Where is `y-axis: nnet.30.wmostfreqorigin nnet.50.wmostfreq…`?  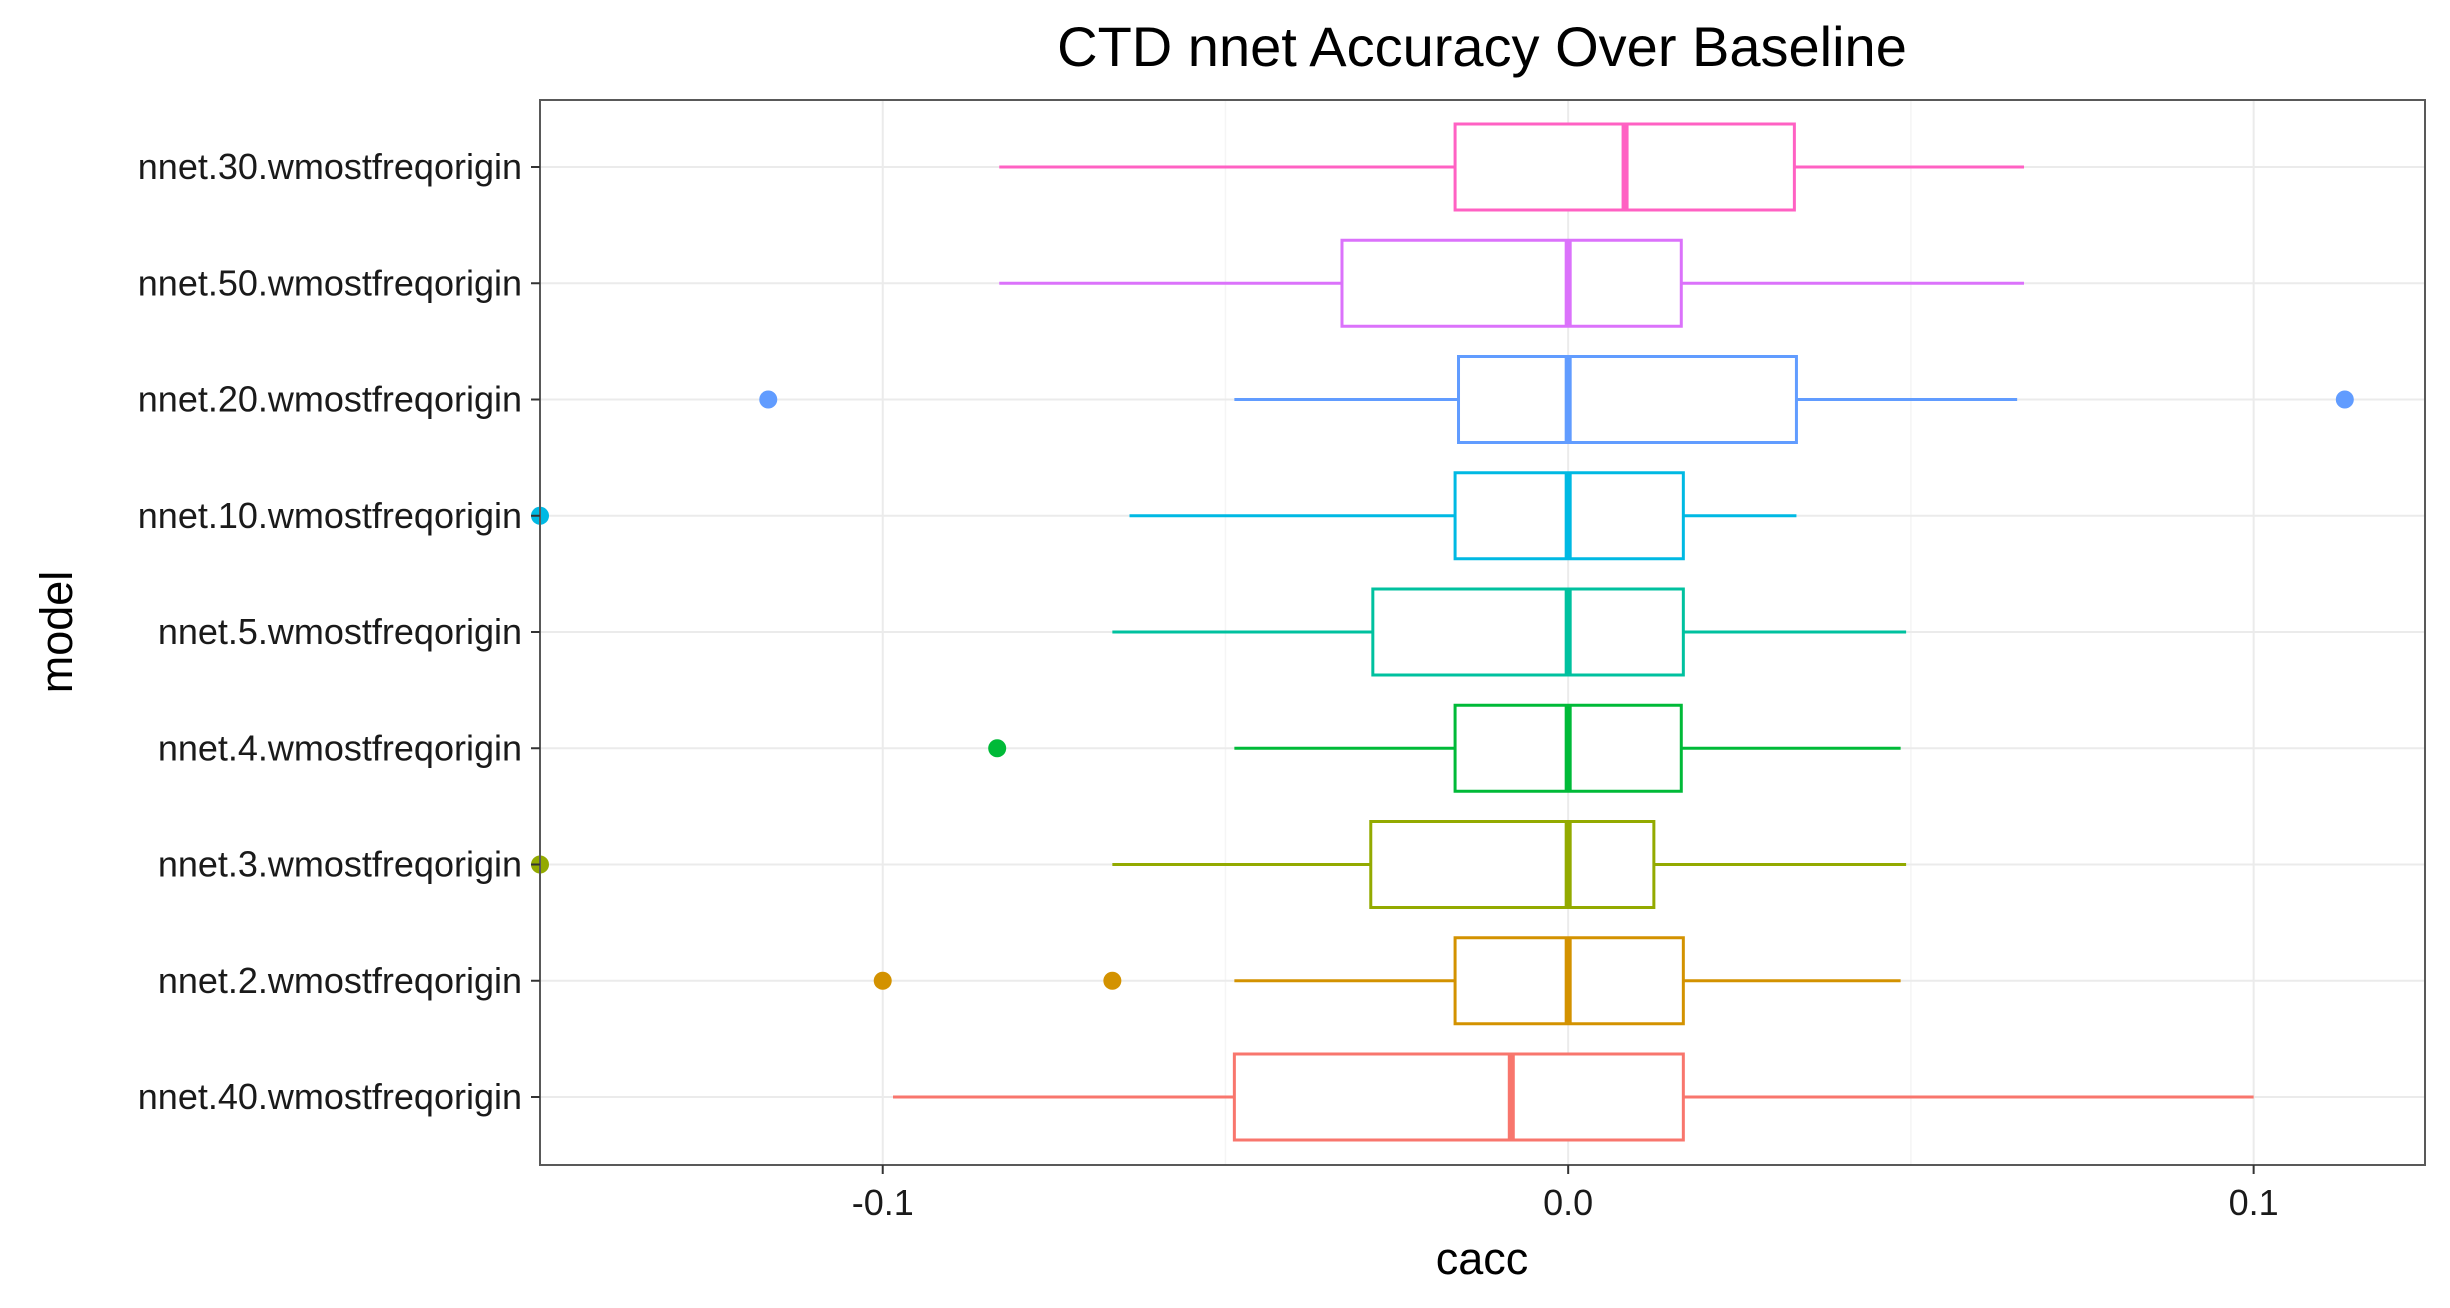 y-axis: nnet.30.wmostfreqorigin nnet.50.wmostfreq… is located at coordinates (339, 631).